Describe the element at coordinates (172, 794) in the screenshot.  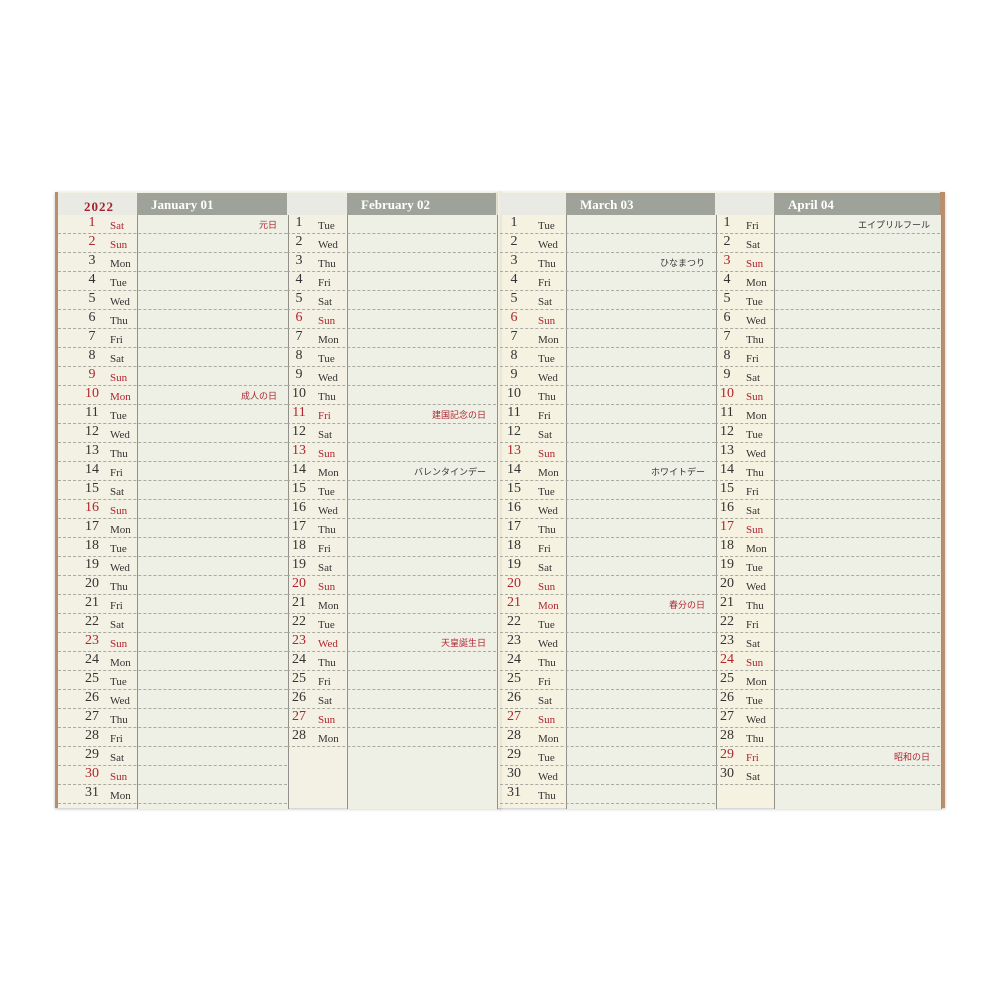
I see `day-row: 31 Mon` at that location.